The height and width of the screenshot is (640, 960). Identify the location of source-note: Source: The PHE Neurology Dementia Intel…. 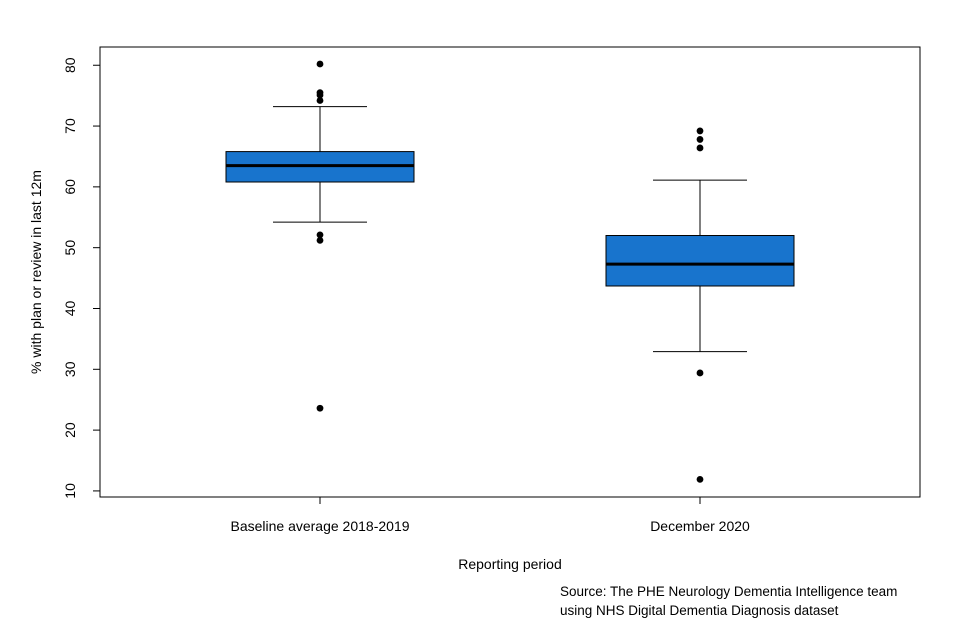
(728, 601).